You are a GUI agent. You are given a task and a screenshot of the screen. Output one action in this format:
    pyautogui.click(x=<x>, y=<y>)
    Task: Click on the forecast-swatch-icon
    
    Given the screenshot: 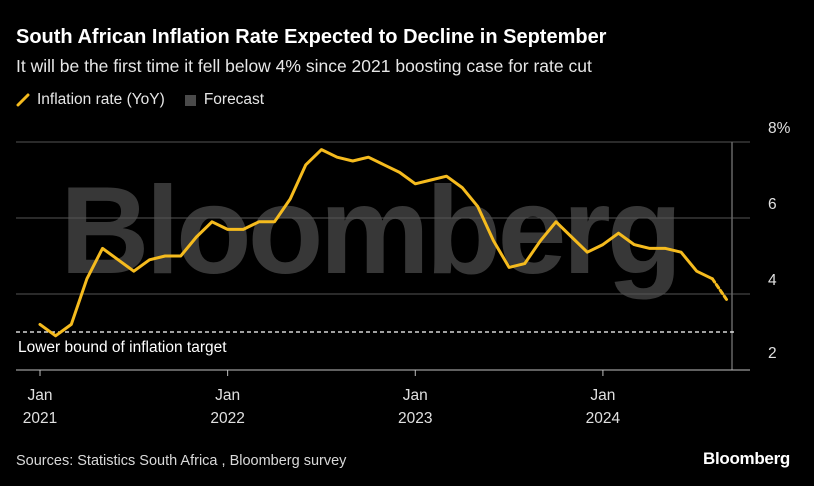 What is the action you would take?
    pyautogui.click(x=190, y=100)
    